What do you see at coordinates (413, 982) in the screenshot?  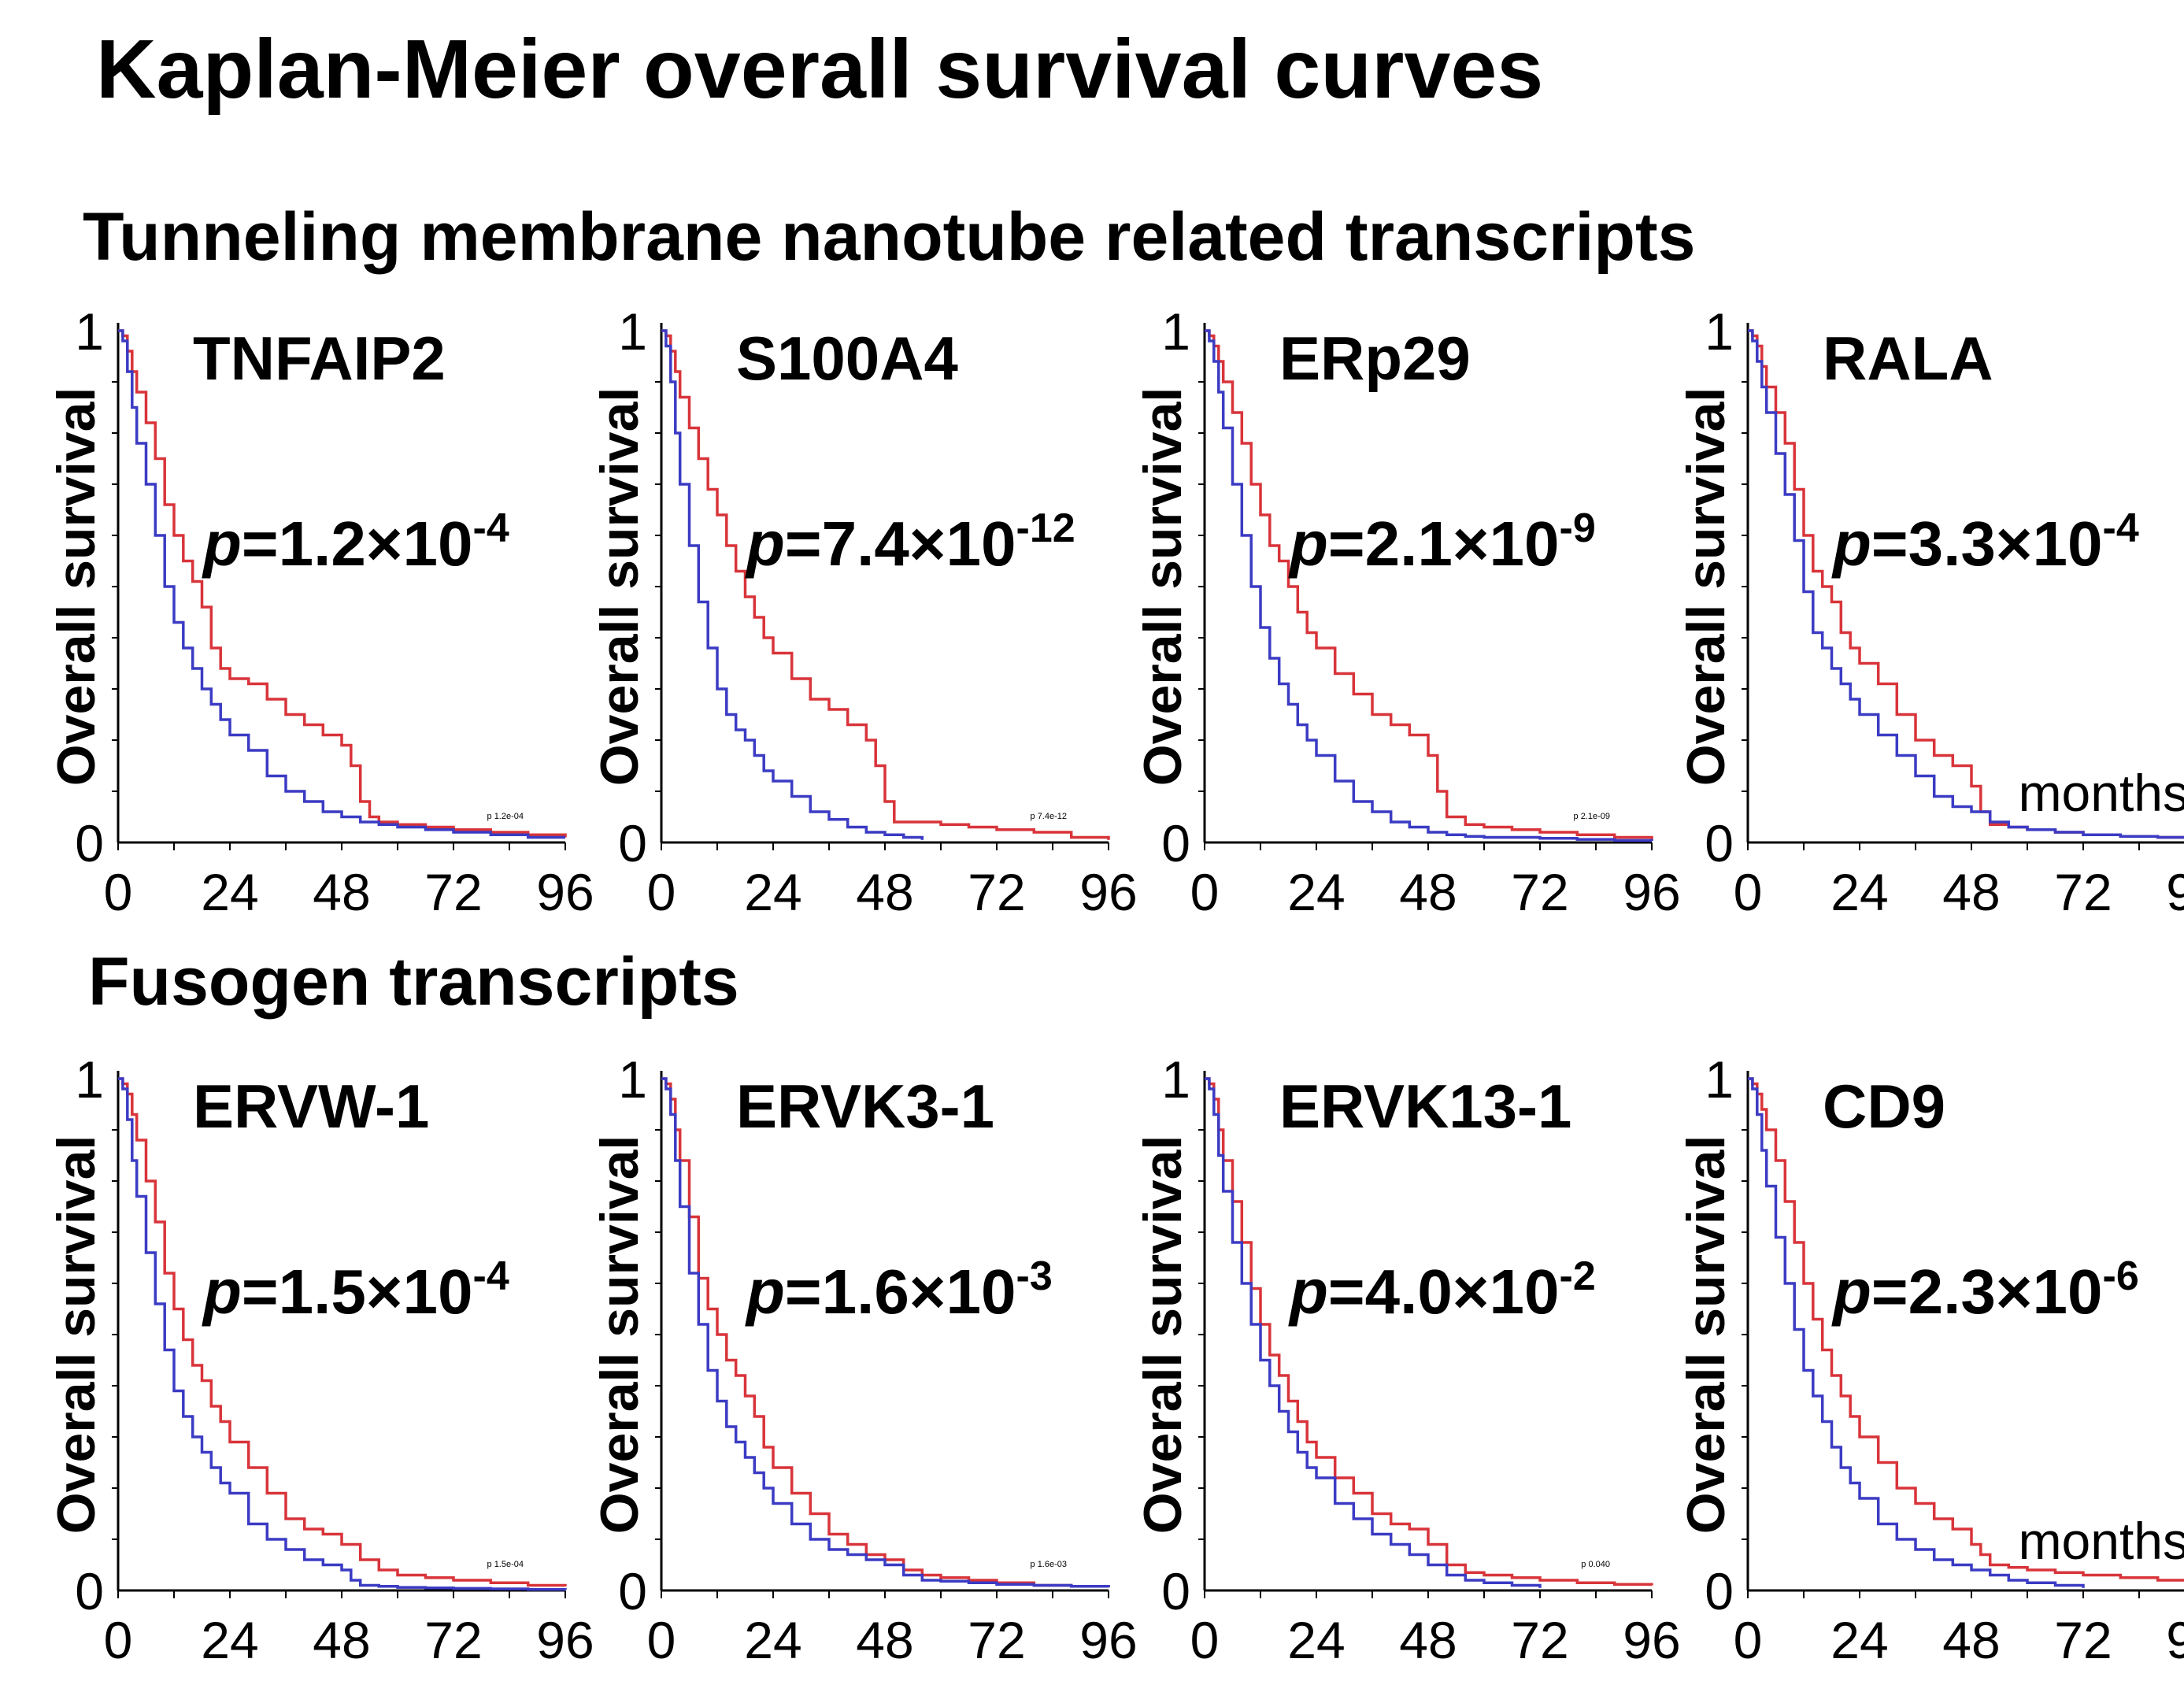 I see `section-title-fusogen: Fusogen transcripts` at bounding box center [413, 982].